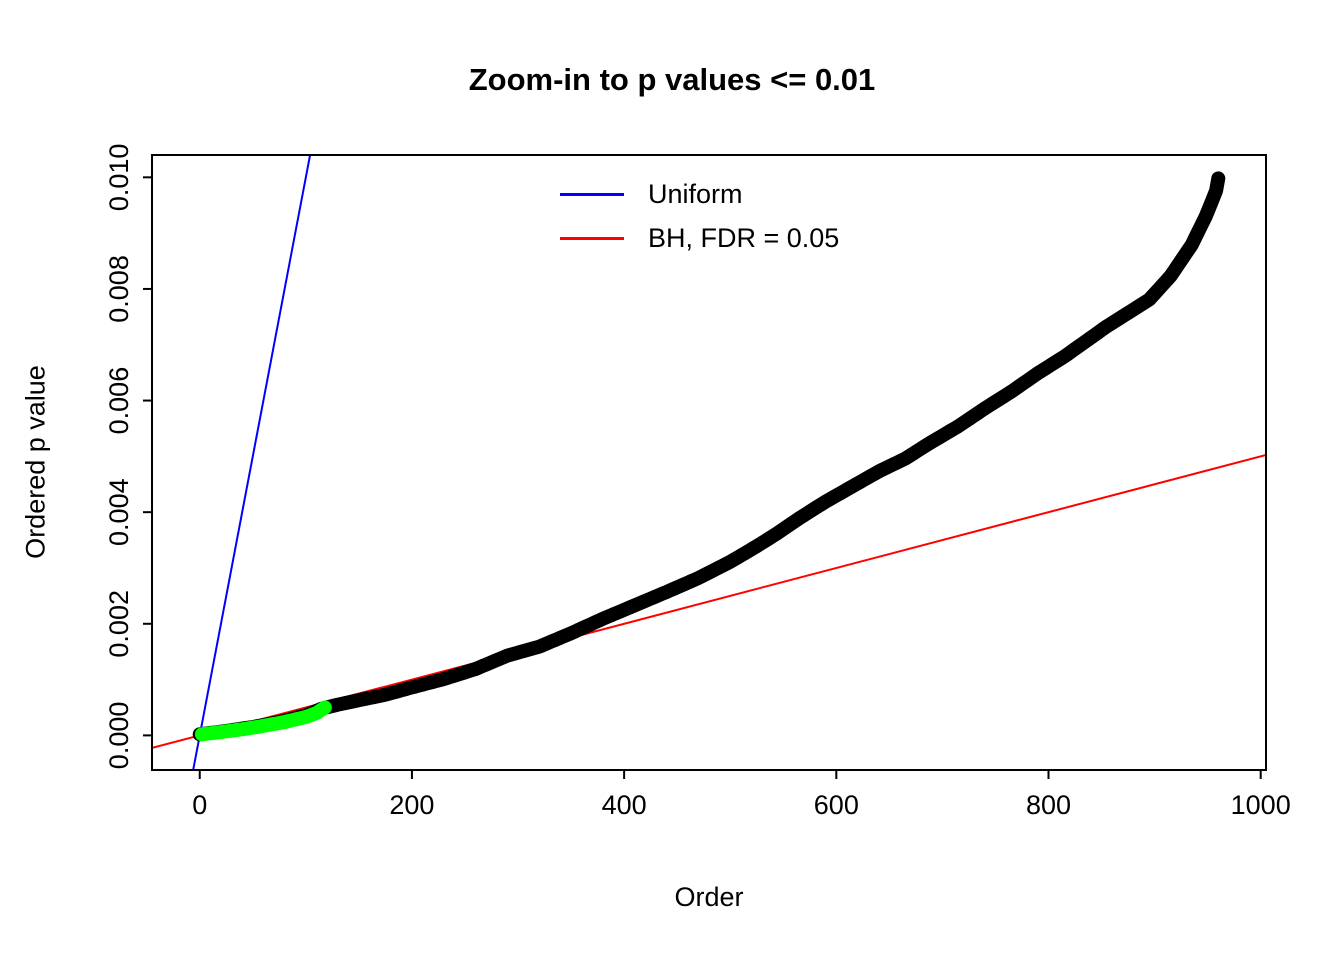 Image resolution: width=1344 pixels, height=960 pixels. Describe the element at coordinates (709, 897) in the screenshot. I see `x-axis-title: Order` at that location.